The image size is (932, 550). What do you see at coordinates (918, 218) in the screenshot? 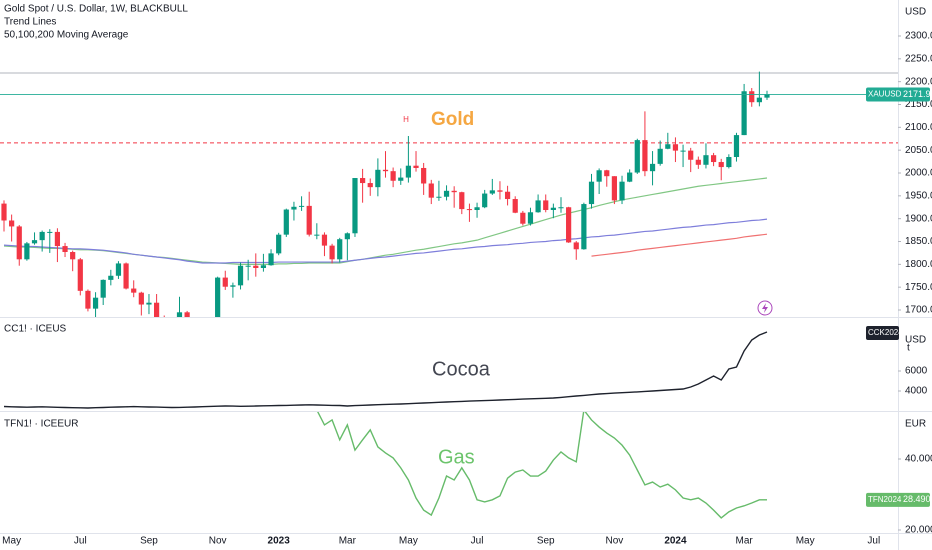
I see `y-tick-label: 1900.00` at bounding box center [918, 218].